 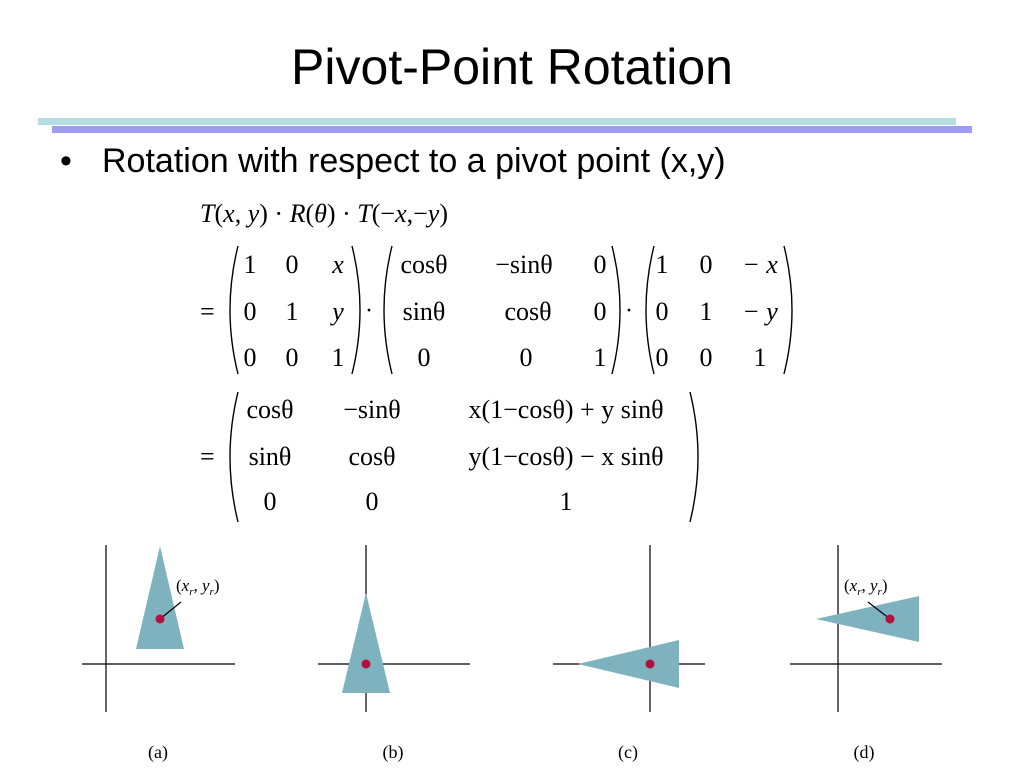 What do you see at coordinates (628, 752) in the screenshot?
I see `caption-c: (c)` at bounding box center [628, 752].